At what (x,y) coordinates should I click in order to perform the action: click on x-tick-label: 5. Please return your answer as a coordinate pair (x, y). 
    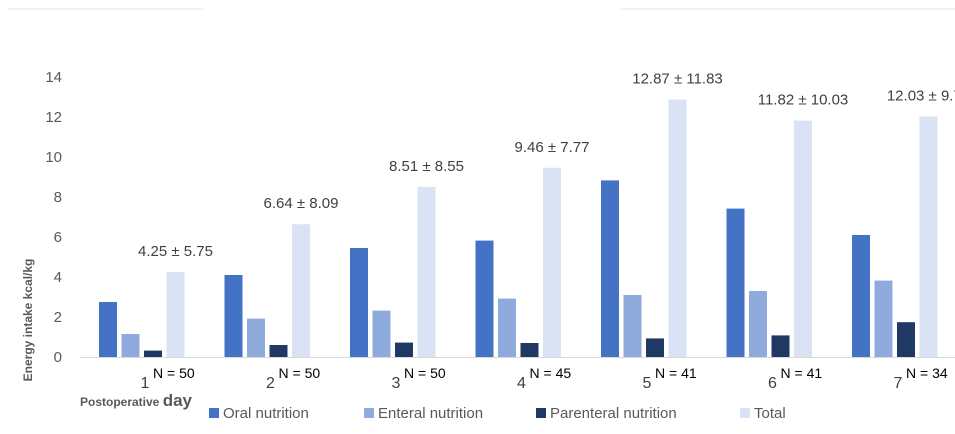
    Looking at the image, I should click on (647, 383).